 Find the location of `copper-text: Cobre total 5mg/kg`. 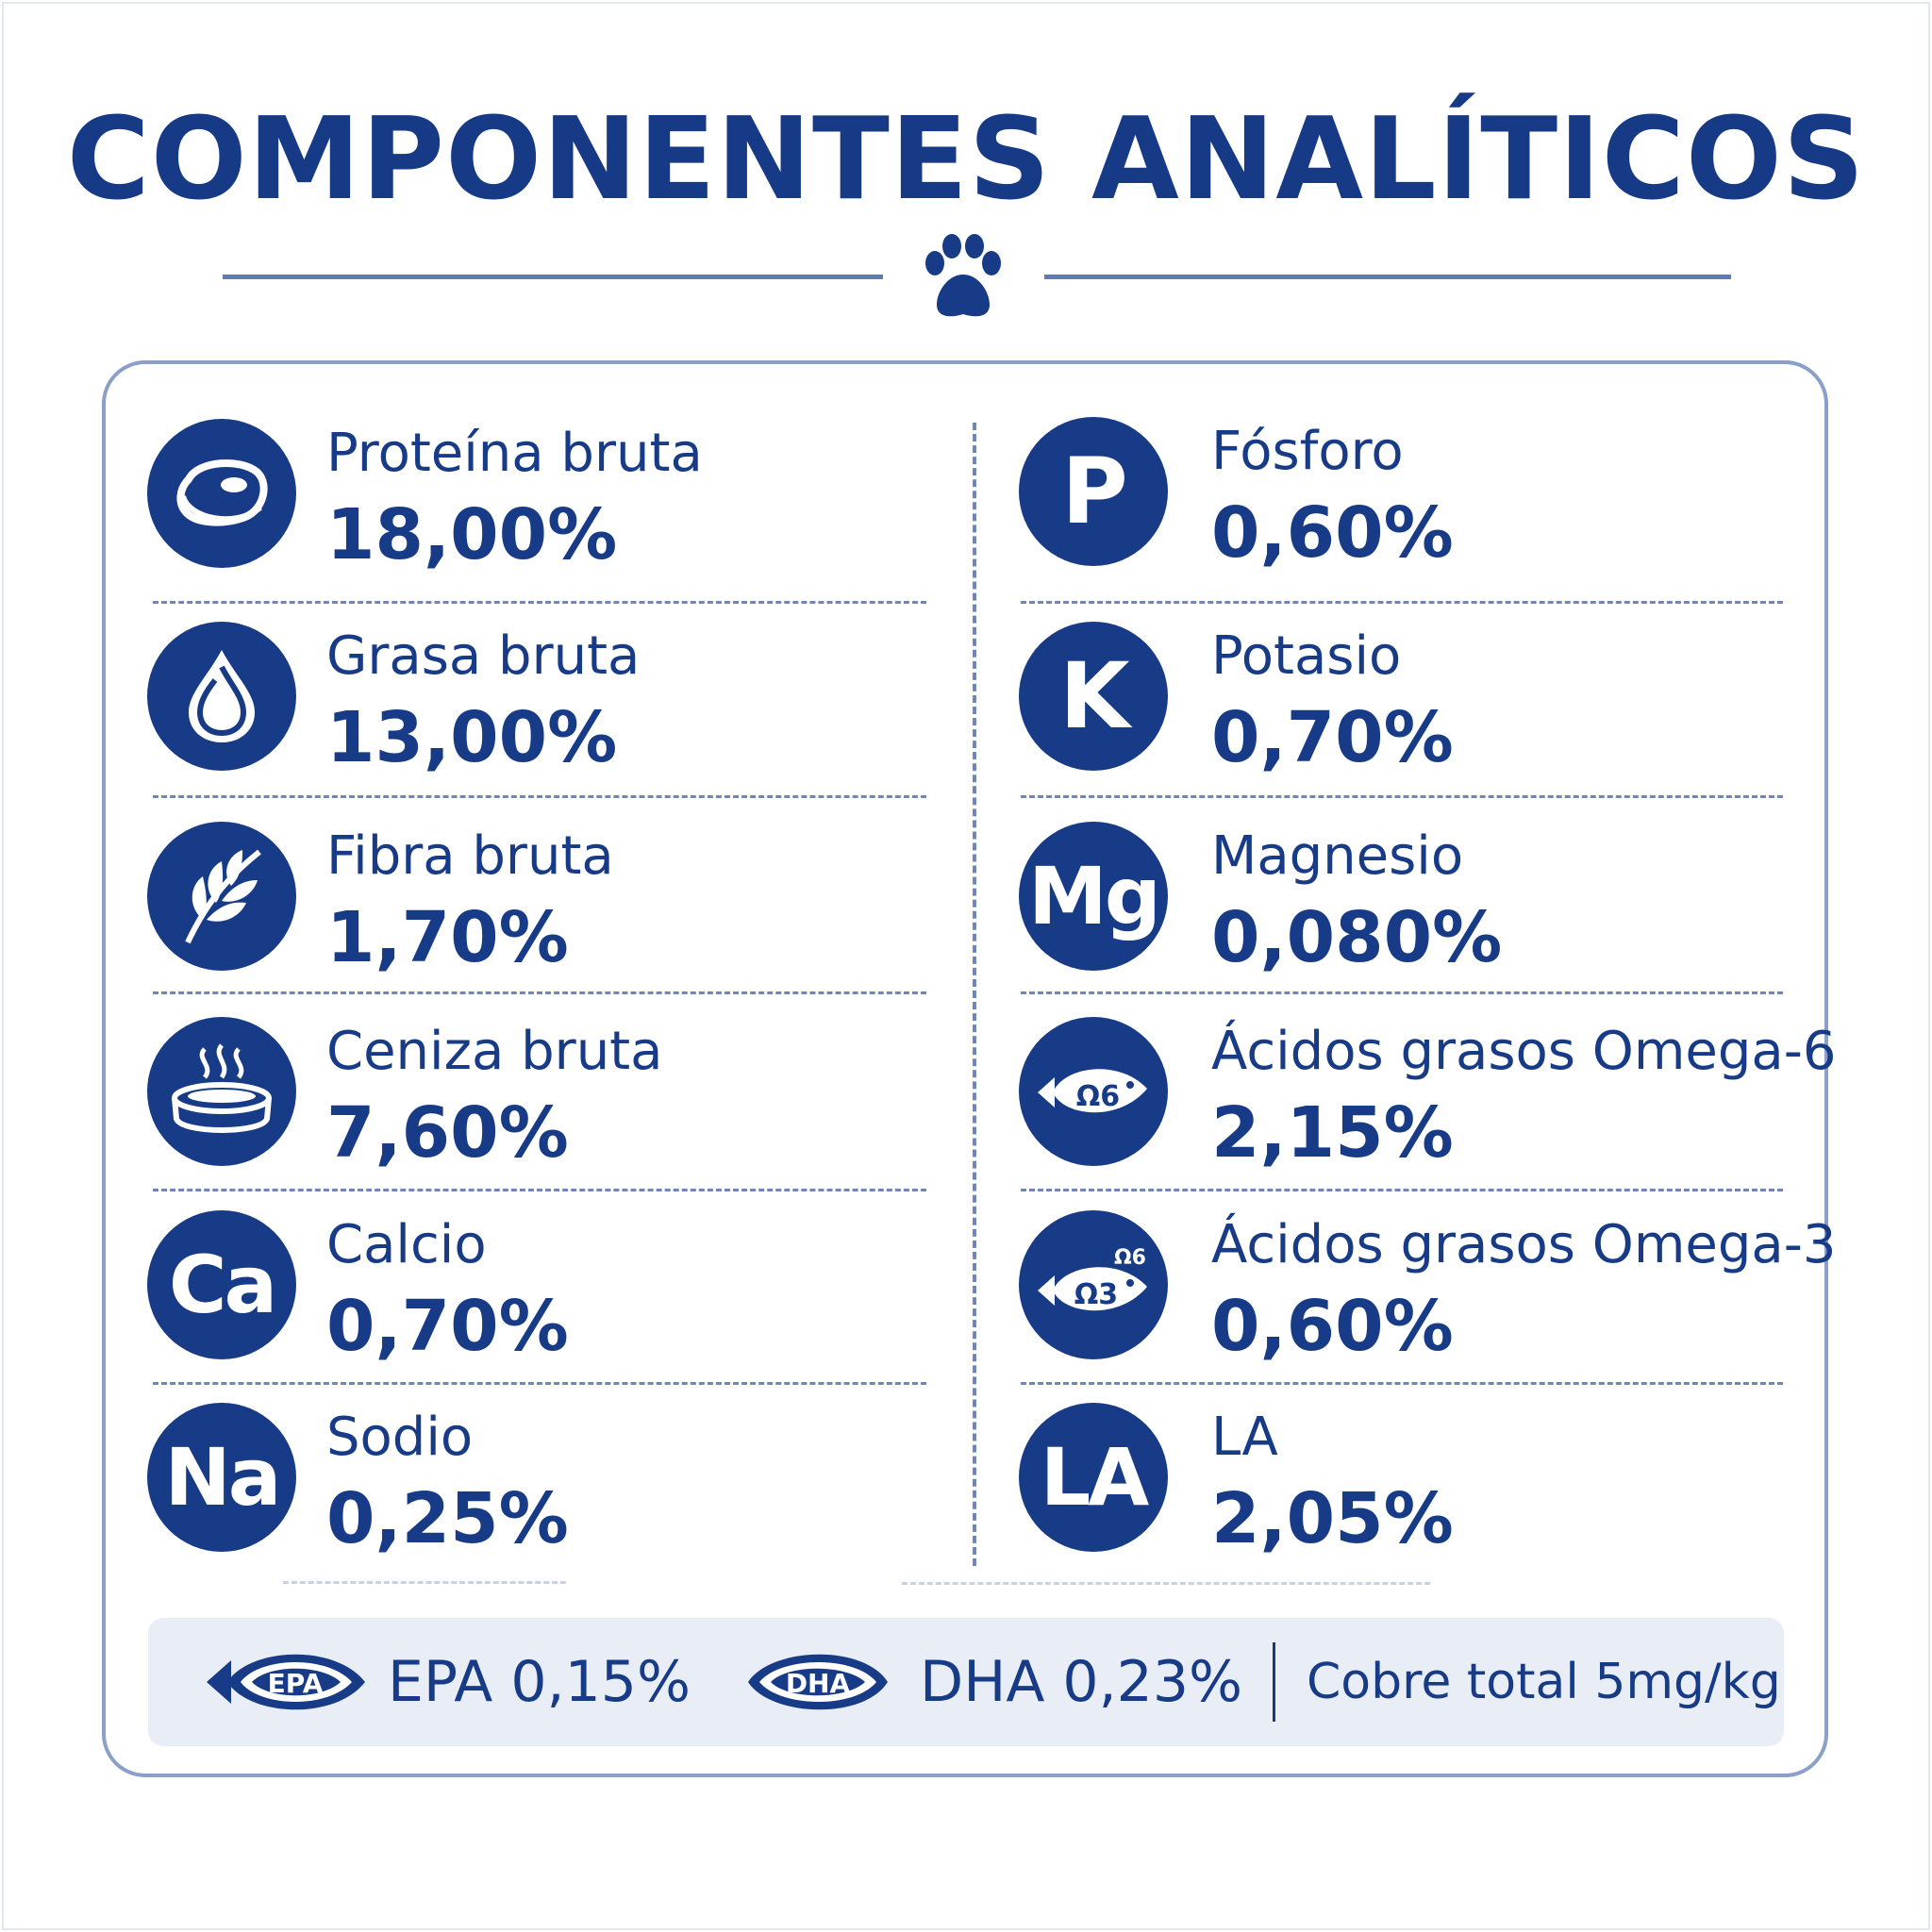

copper-text: Cobre total 5mg/kg is located at coordinates (1544, 1682).